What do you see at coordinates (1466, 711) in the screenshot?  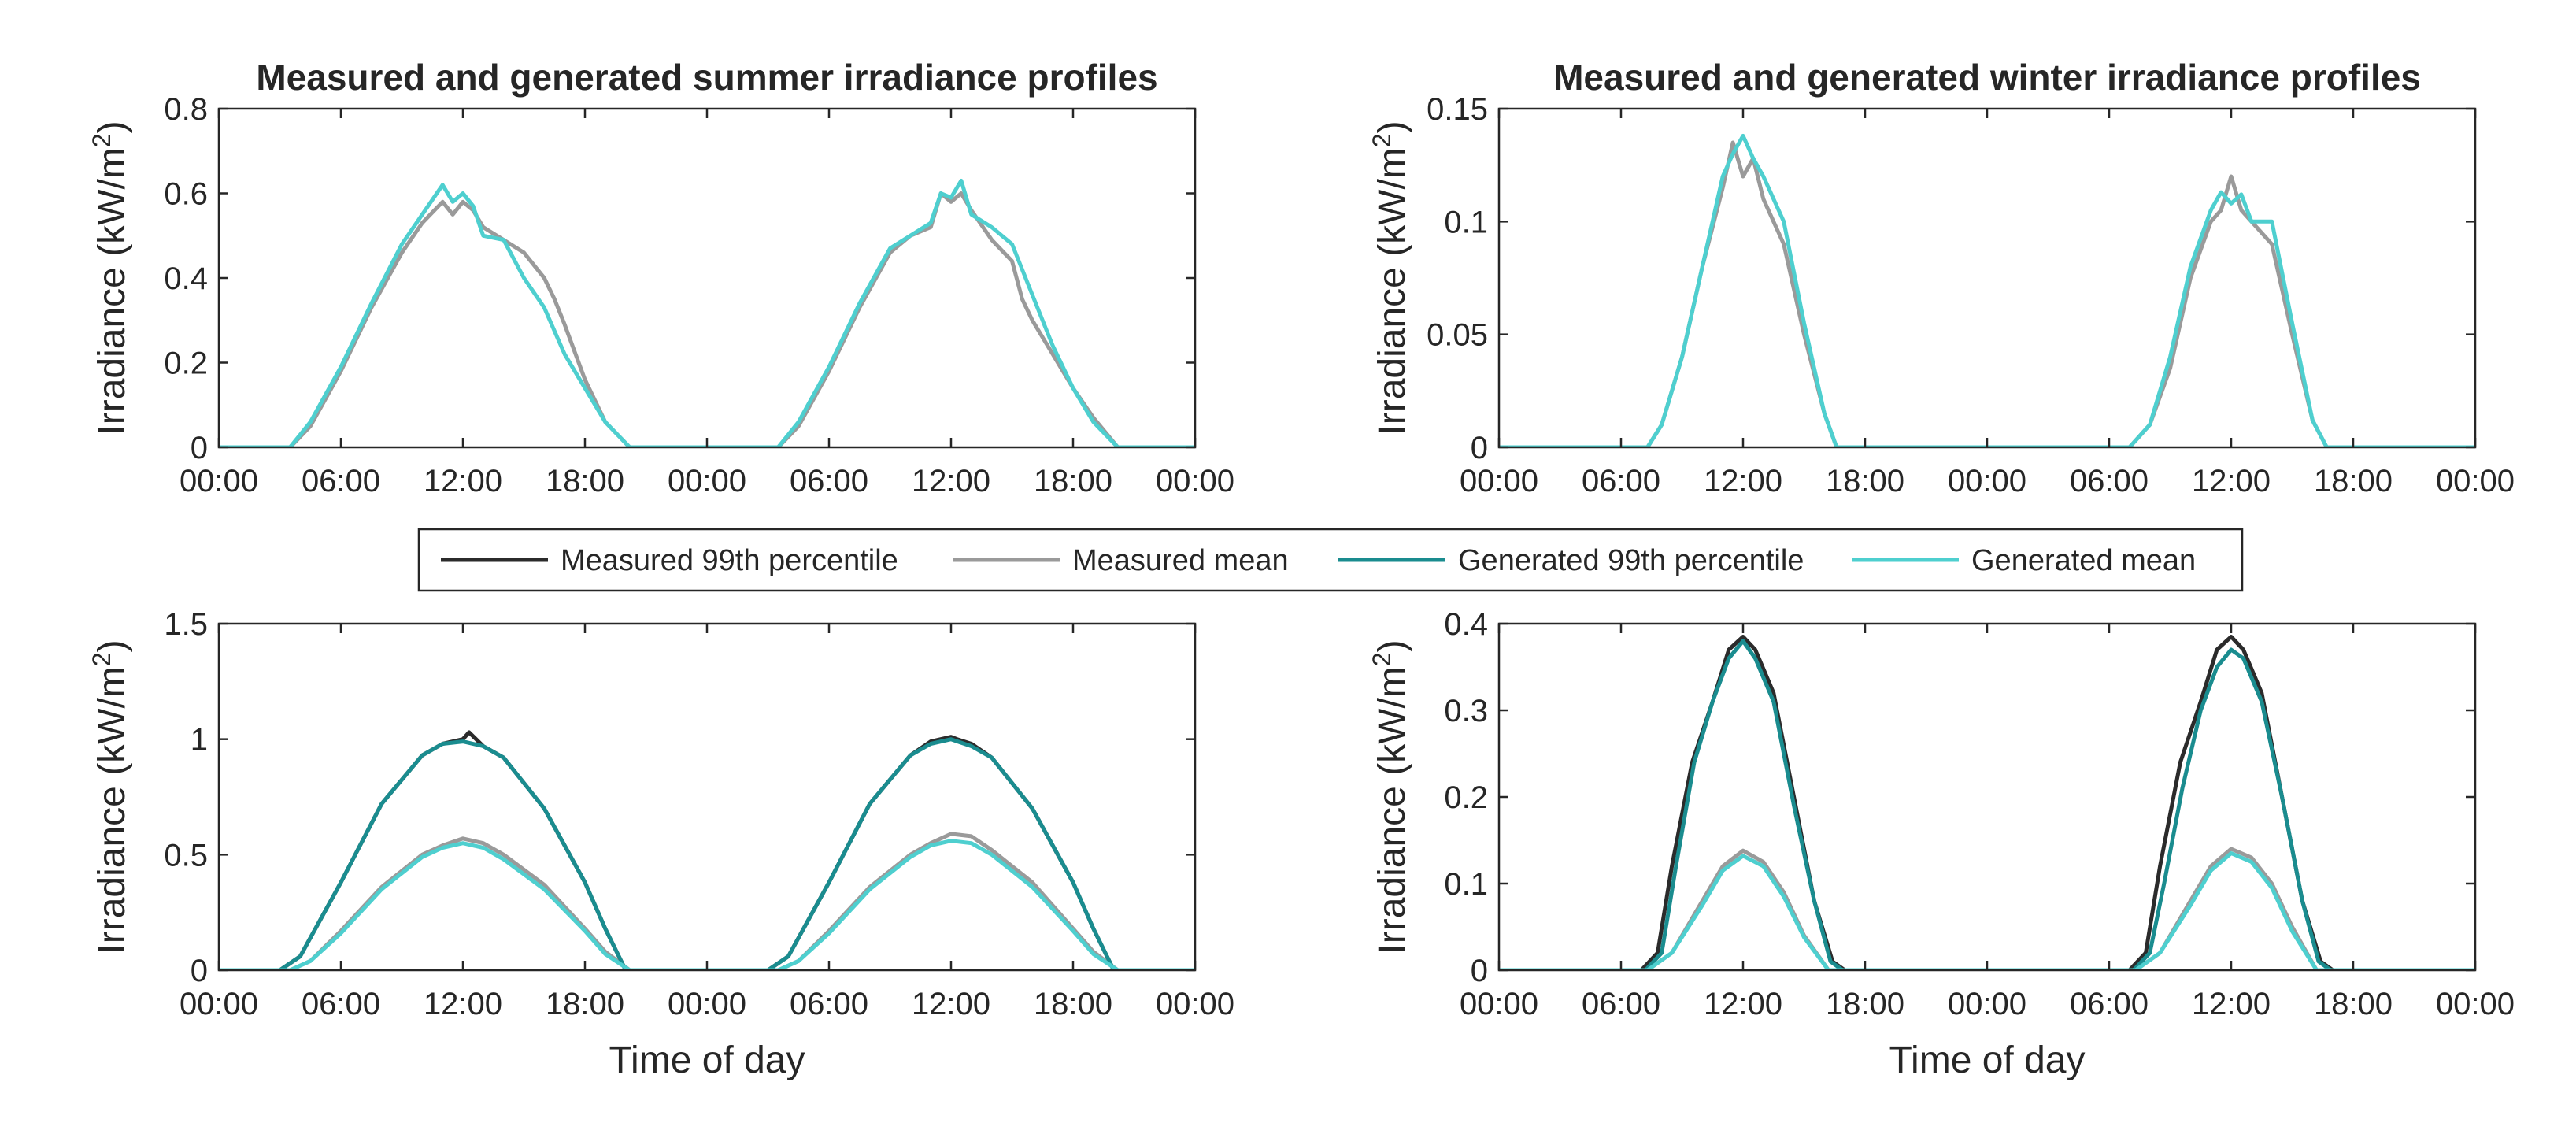 I see `y-tick-label: 0.3` at bounding box center [1466, 711].